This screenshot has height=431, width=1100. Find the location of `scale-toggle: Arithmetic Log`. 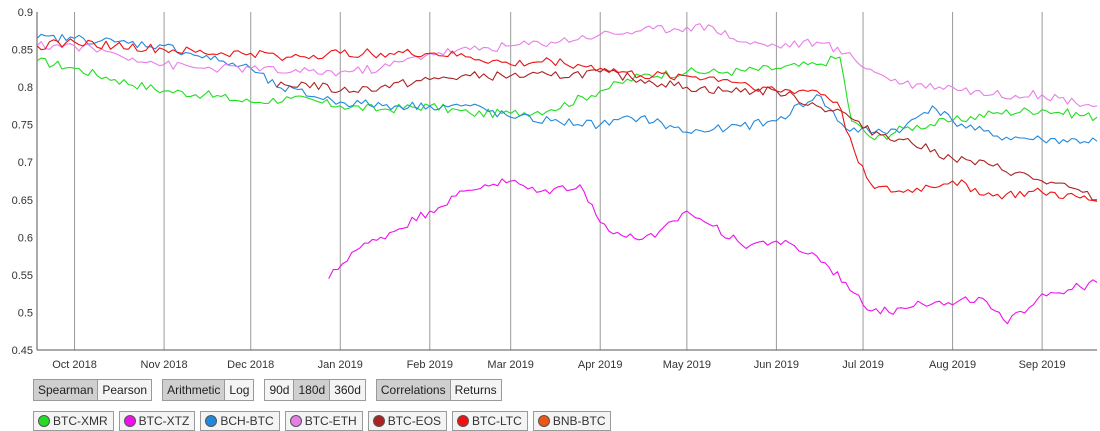

scale-toggle: Arithmetic Log is located at coordinates (208, 390).